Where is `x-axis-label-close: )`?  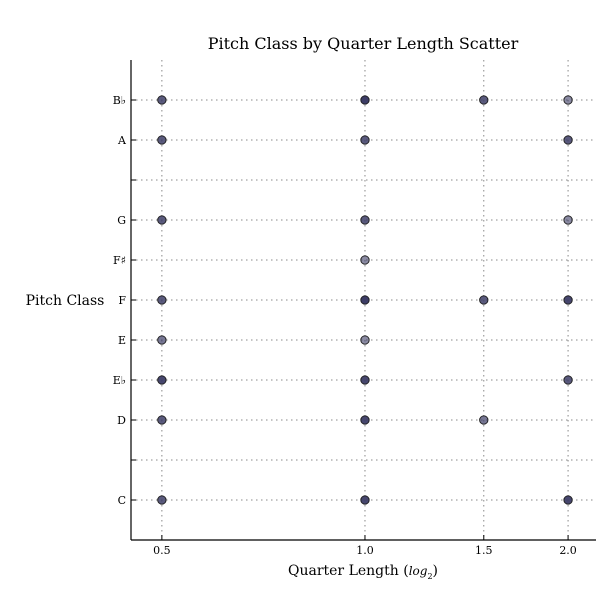
x-axis-label-close: ) is located at coordinates (435, 571).